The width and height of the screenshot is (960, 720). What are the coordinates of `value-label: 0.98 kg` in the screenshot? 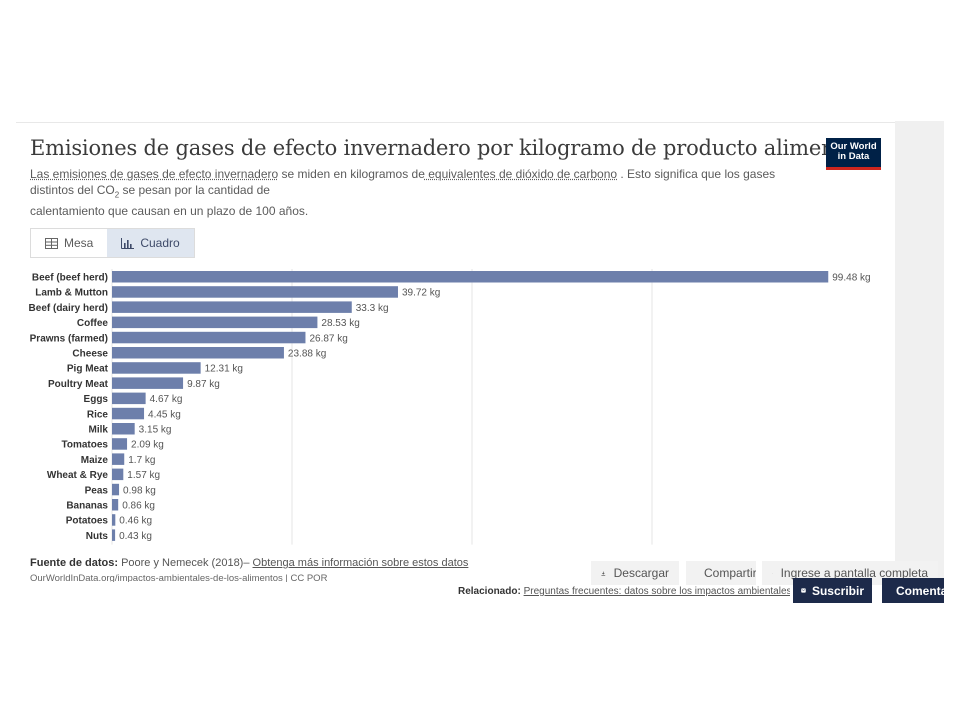 It's located at (139, 490).